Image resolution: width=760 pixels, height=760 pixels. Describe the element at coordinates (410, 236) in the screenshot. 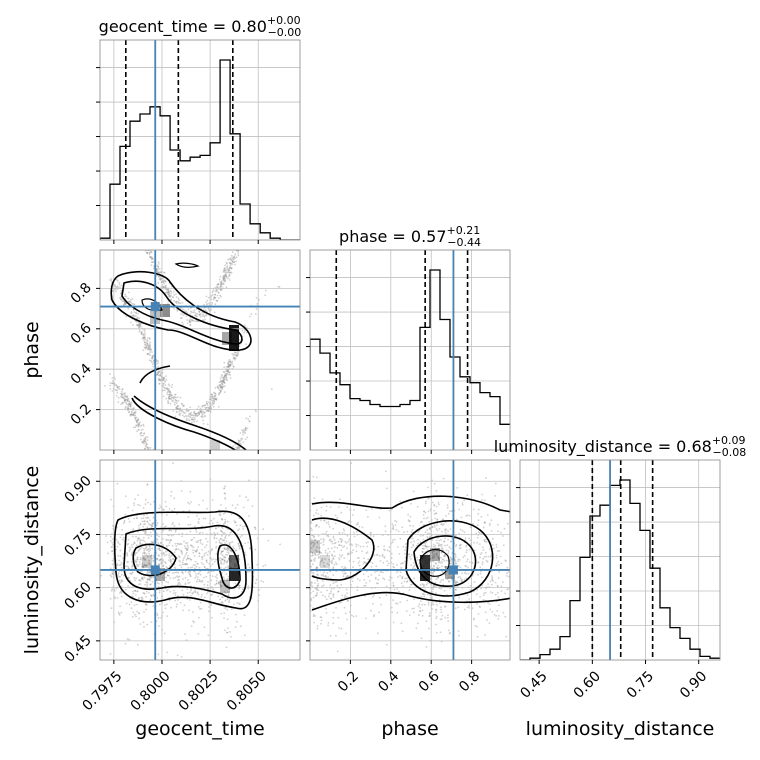

I see `panel-title: phase = 0.57+0.21 −0.44` at that location.